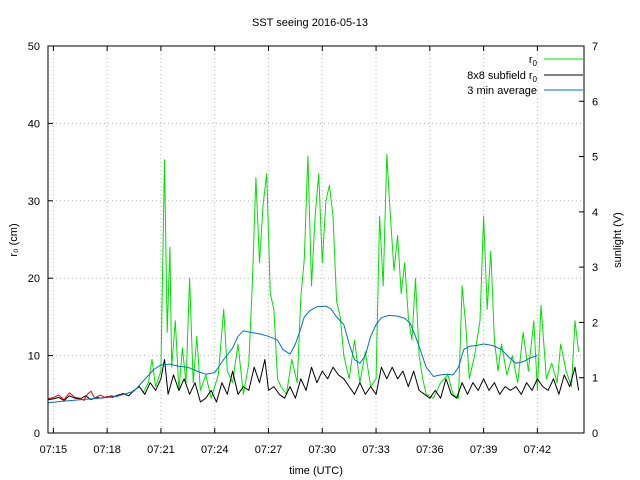 This screenshot has height=480, width=640. I want to click on y-tick-label: 50, so click(34, 47).